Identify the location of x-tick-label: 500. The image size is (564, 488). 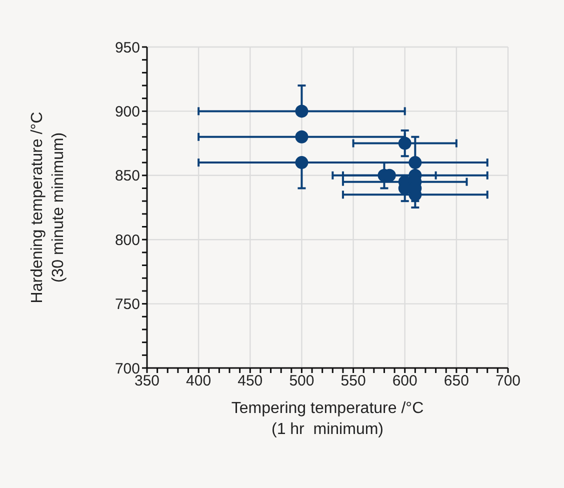
(301, 381).